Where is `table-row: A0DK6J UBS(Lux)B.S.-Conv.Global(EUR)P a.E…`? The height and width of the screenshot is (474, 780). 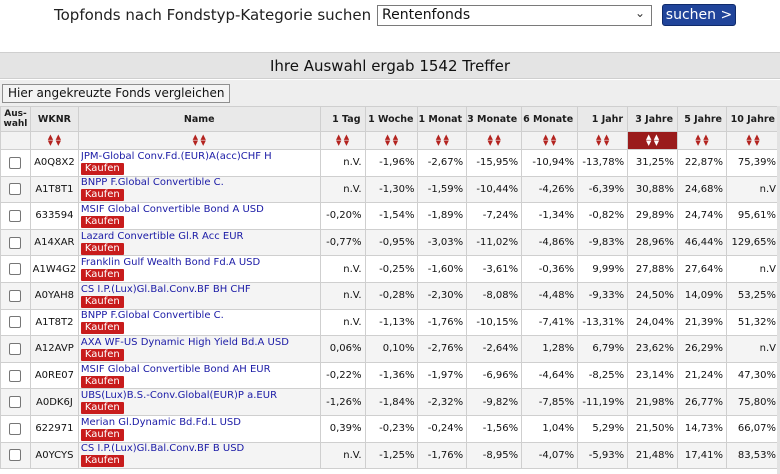
table-row: A0DK6J UBS(Lux)B.S.-Conv.Global(EUR)P a.E… is located at coordinates (390, 402).